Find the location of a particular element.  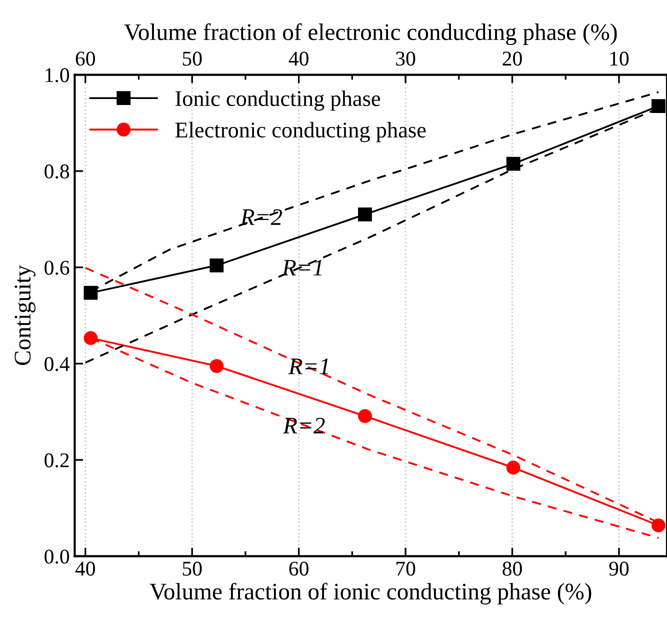

y-tick-label: 1.0 is located at coordinates (58, 75).